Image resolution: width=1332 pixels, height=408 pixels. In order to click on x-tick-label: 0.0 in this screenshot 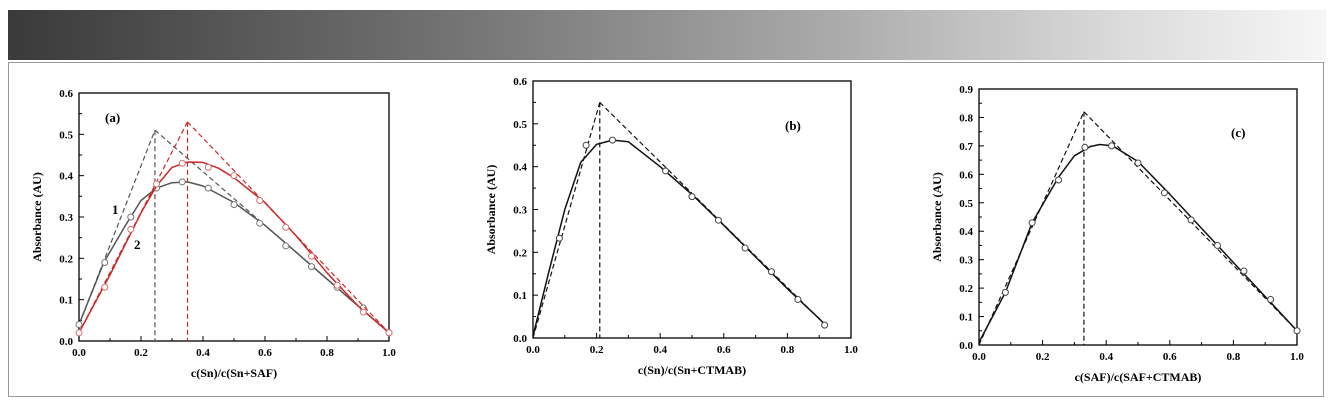, I will do `click(79, 353)`.